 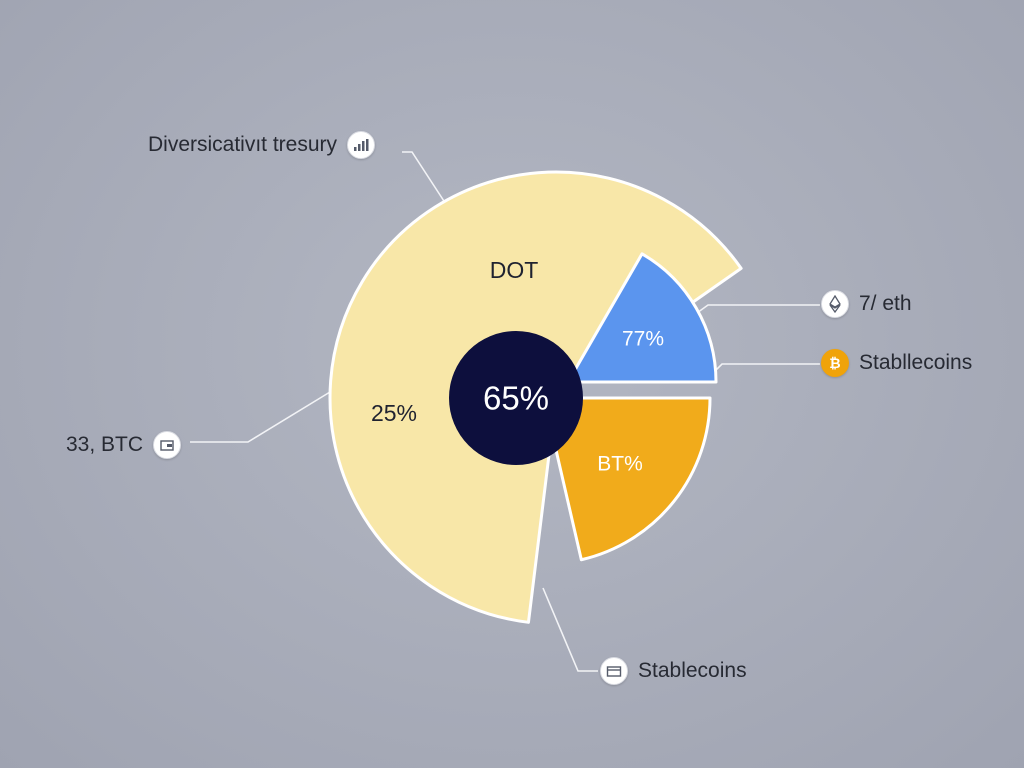 I want to click on slice-orange, so click(x=627, y=479).